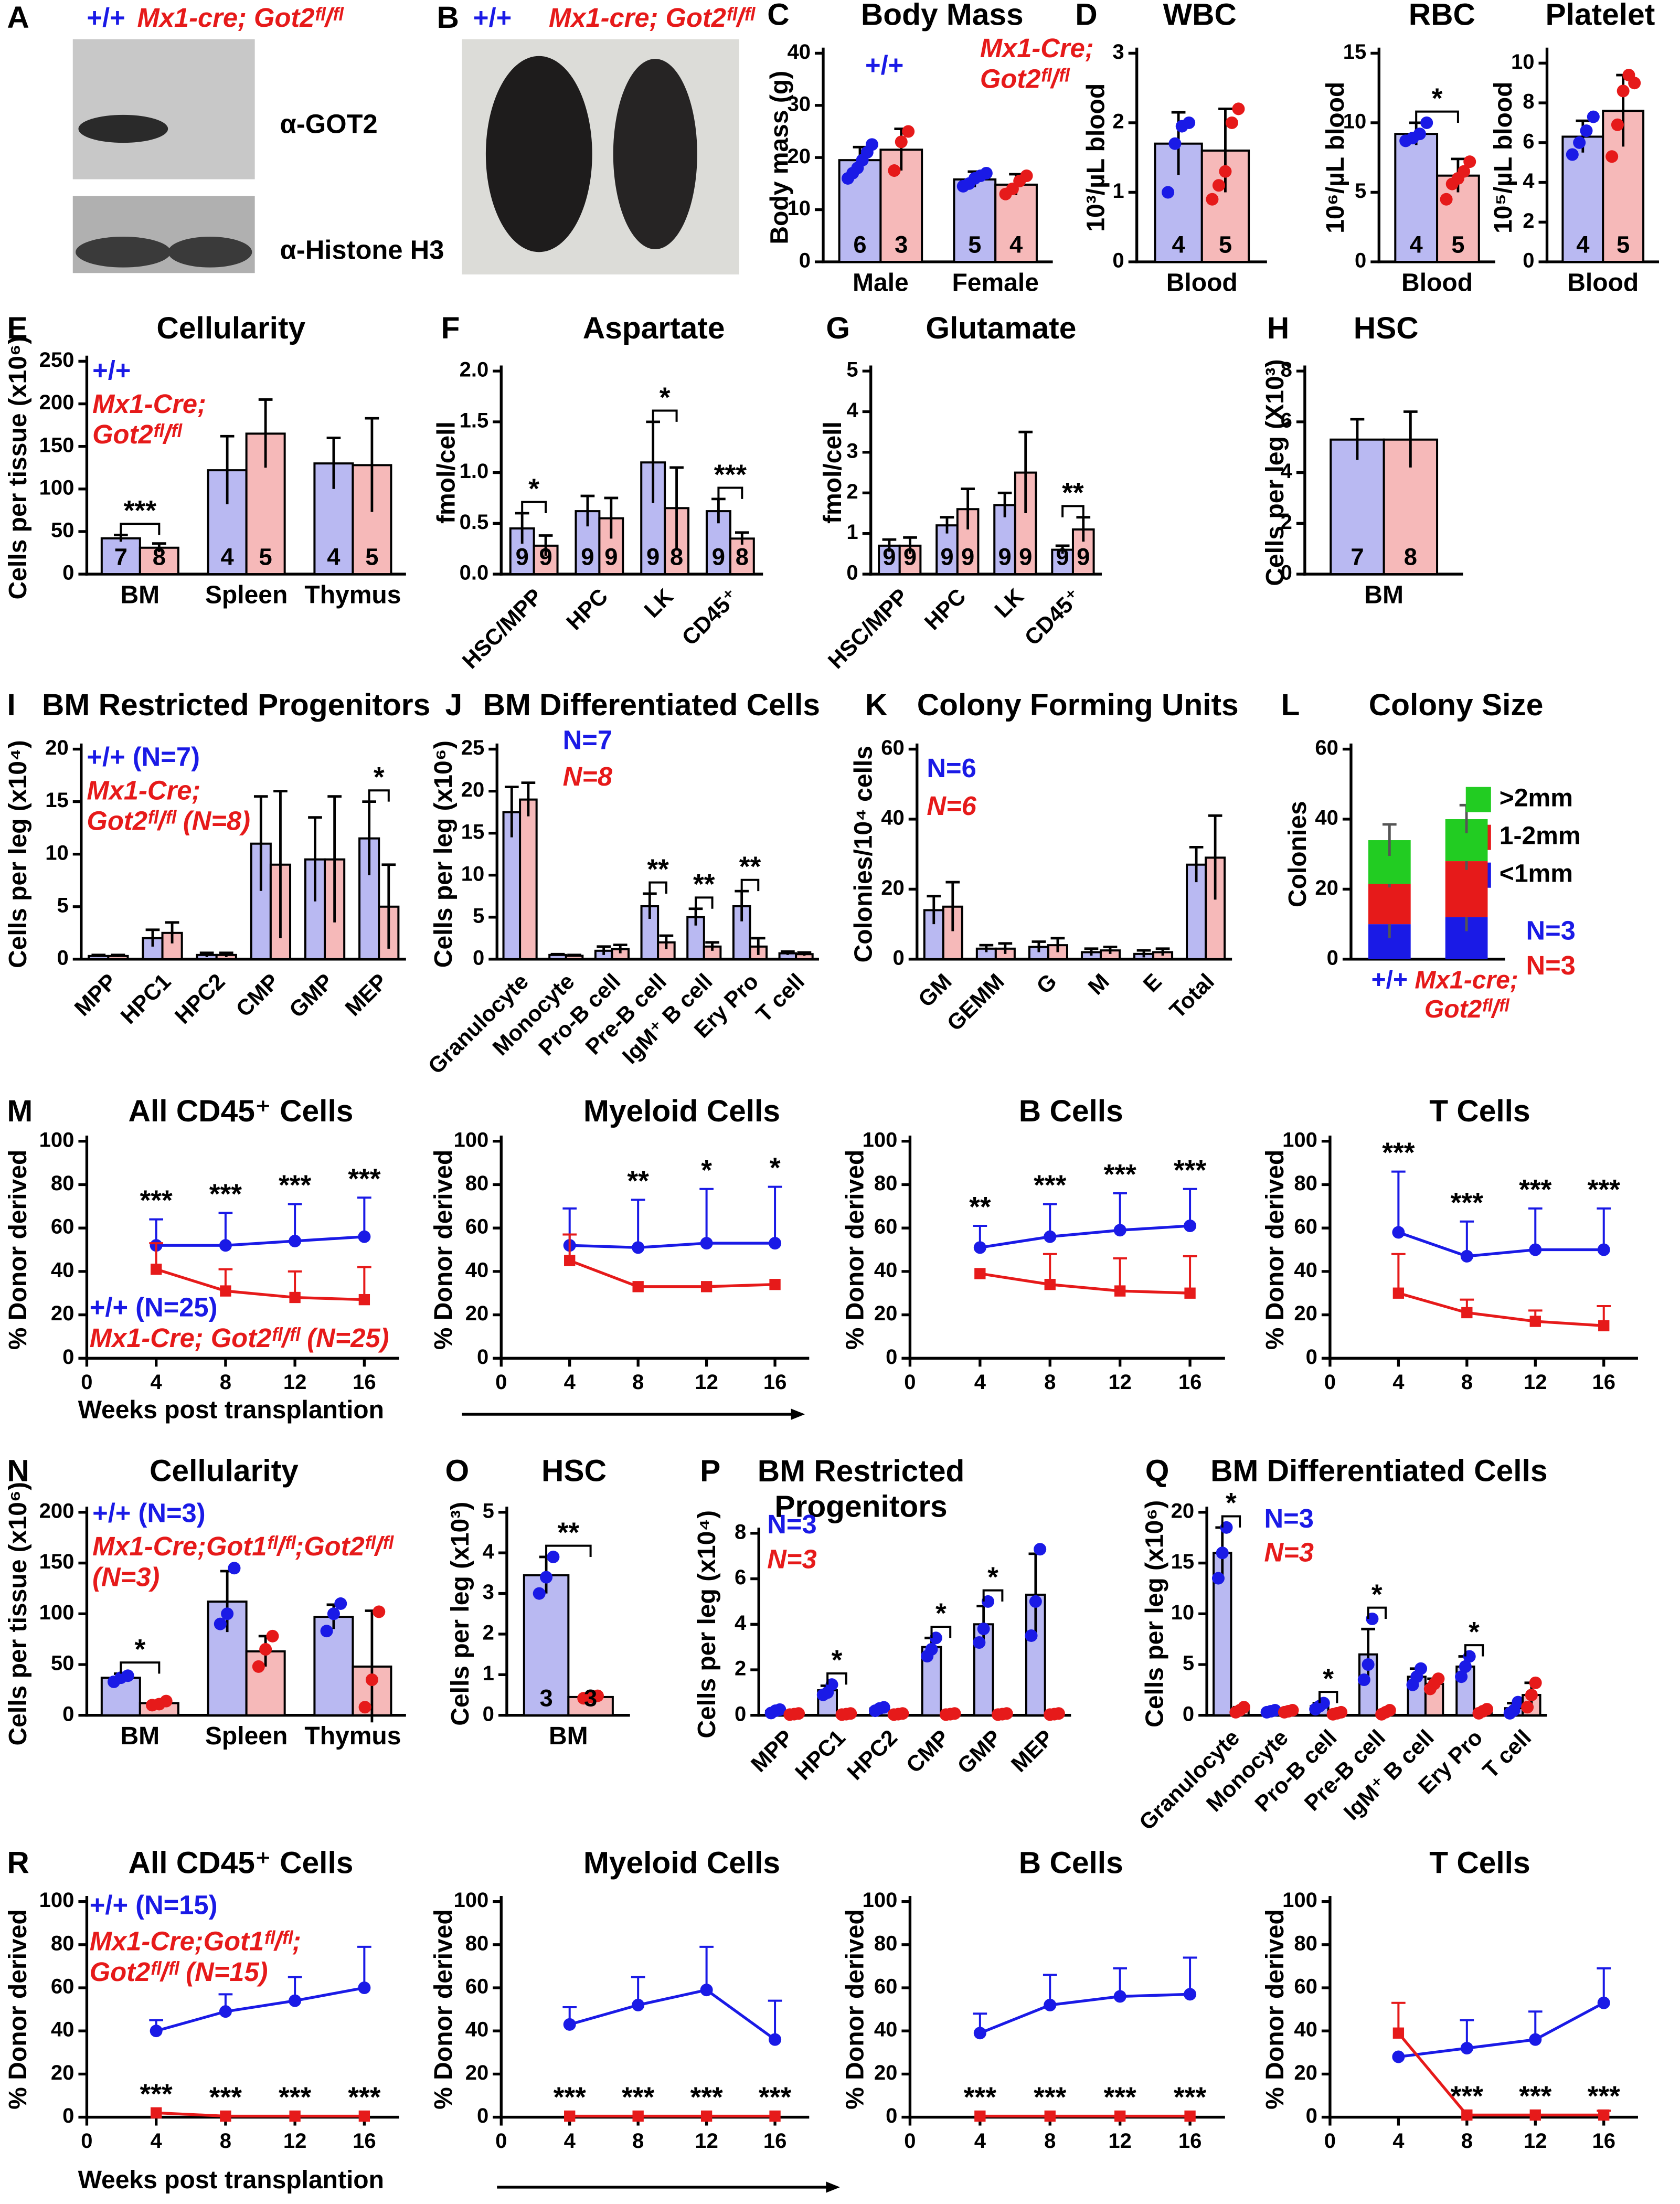  I want to click on y-tick-label: 3, so click(1118, 51).